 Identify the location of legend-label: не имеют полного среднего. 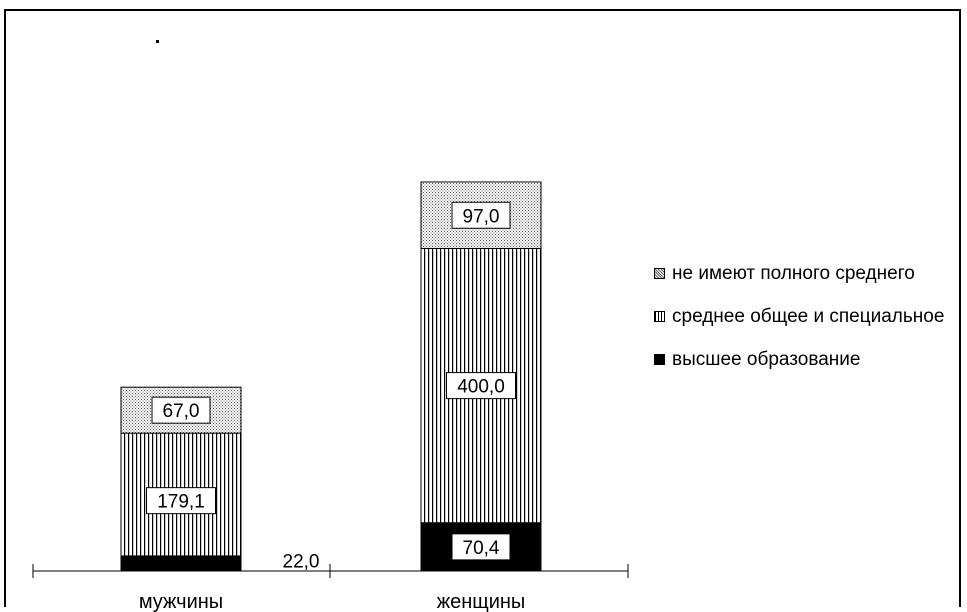
(793, 273).